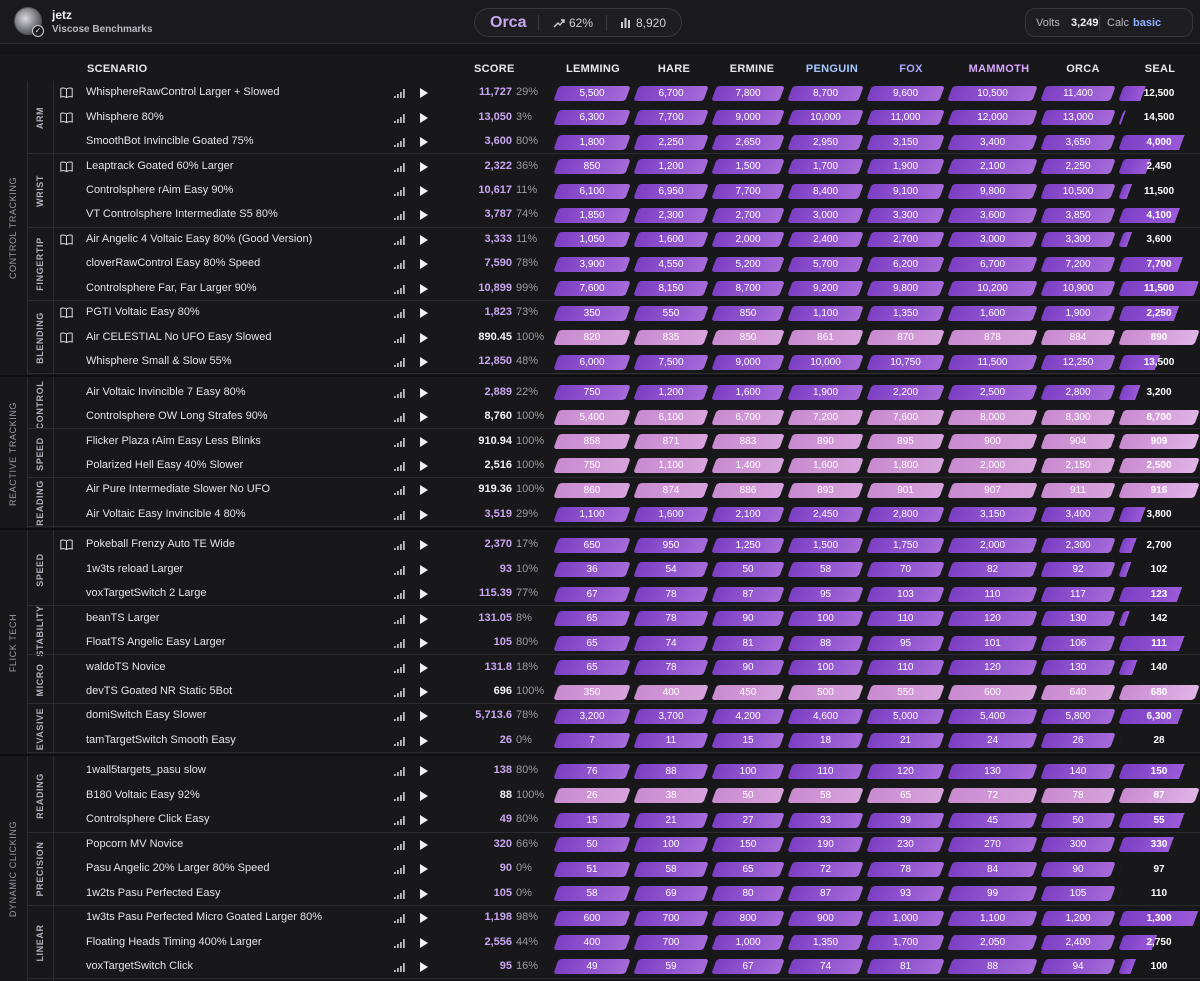 This screenshot has width=1200, height=981. Describe the element at coordinates (174, 941) in the screenshot. I see `scenario-name: Floating Heads Timing 400% Larger` at that location.